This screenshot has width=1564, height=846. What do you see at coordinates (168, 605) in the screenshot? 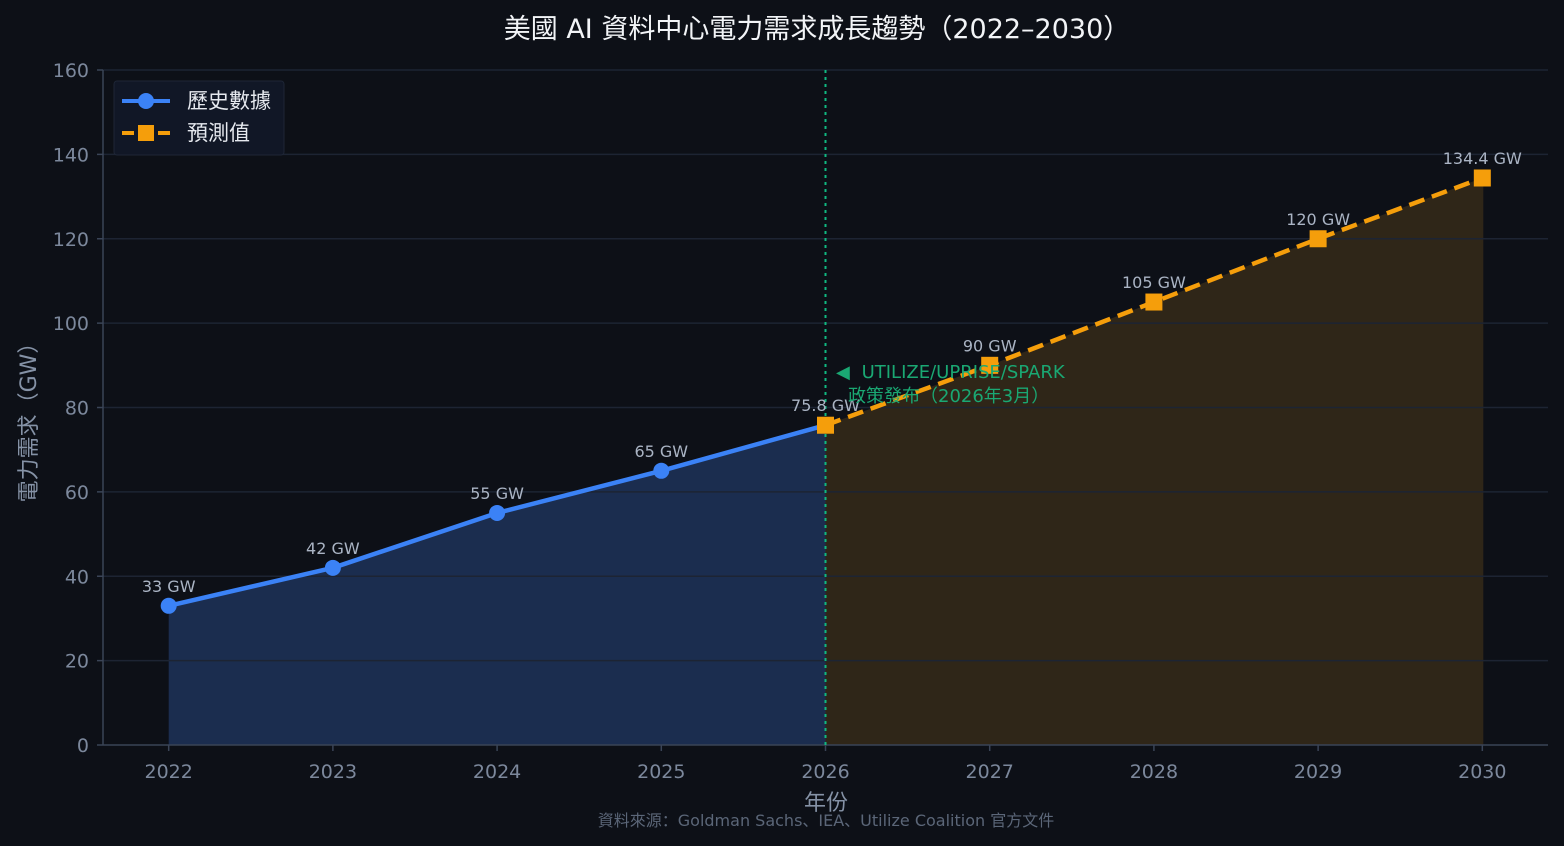
I see `marker-historical-2022` at bounding box center [168, 605].